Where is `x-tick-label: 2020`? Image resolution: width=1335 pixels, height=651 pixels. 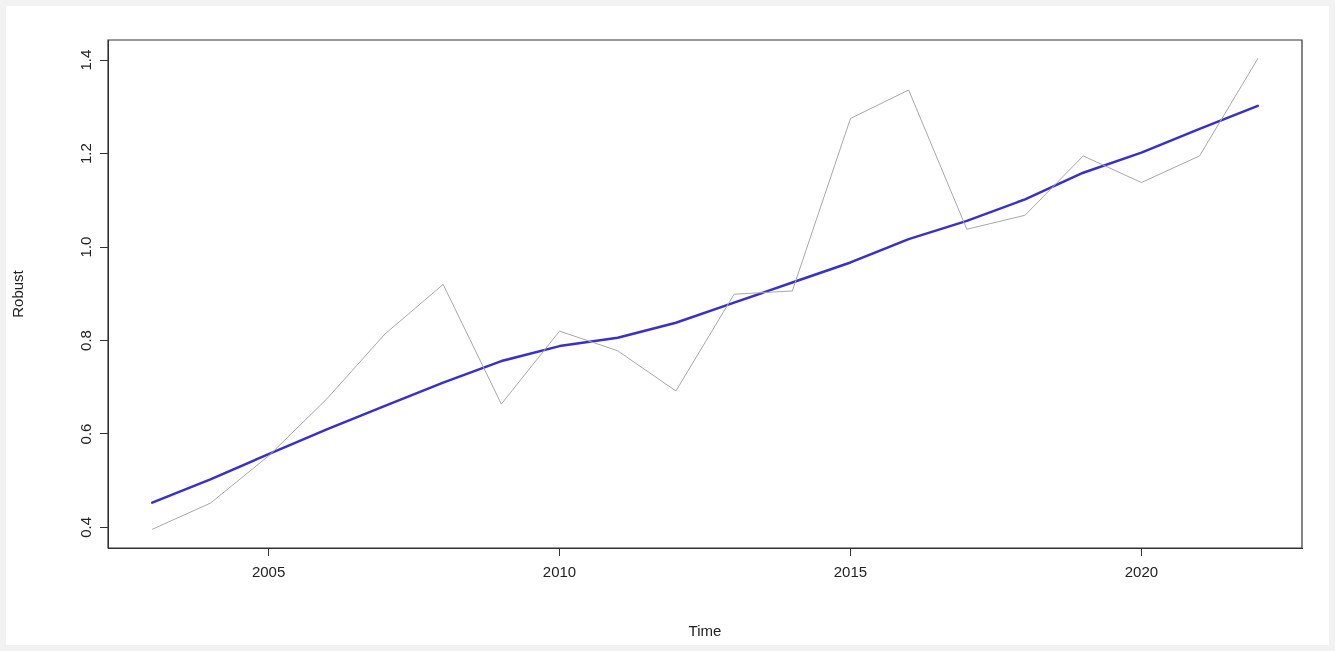 x-tick-label: 2020 is located at coordinates (1141, 572).